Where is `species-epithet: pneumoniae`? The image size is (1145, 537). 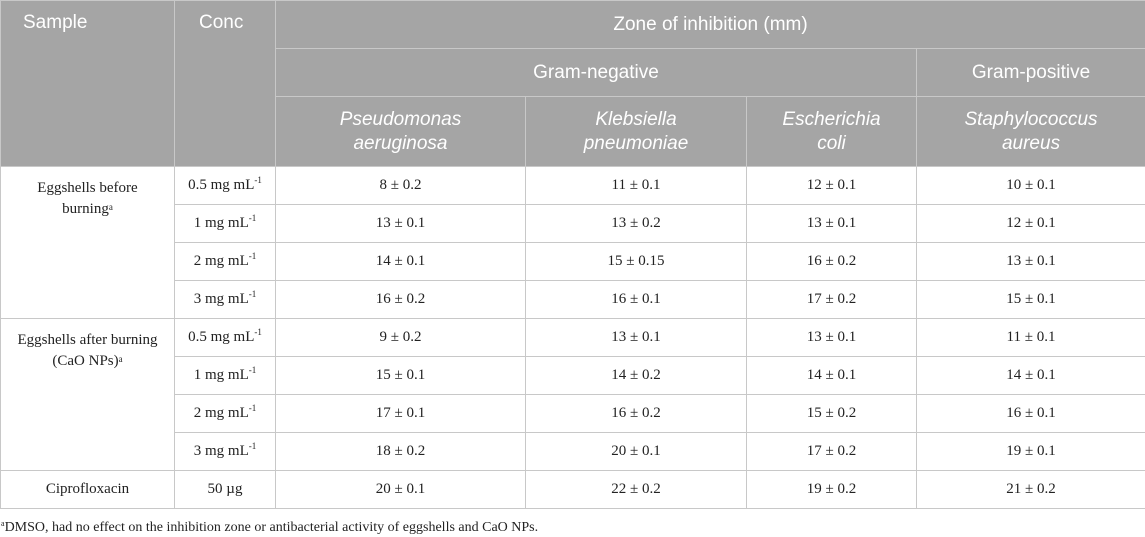 species-epithet: pneumoniae is located at coordinates (636, 143).